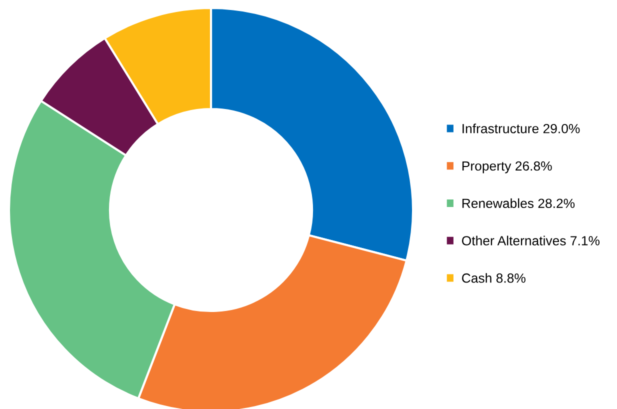 This screenshot has height=409, width=617. What do you see at coordinates (521, 129) in the screenshot?
I see `legend-label: Infrastructure 29.0%` at bounding box center [521, 129].